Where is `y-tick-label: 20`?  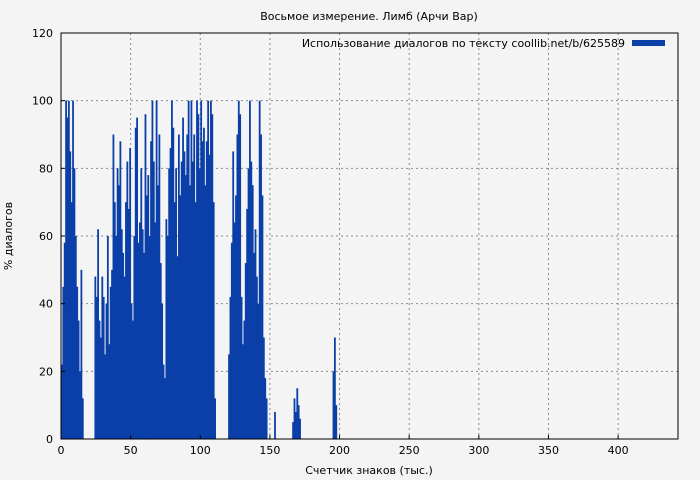 y-tick-label: 20 is located at coordinates (46, 371).